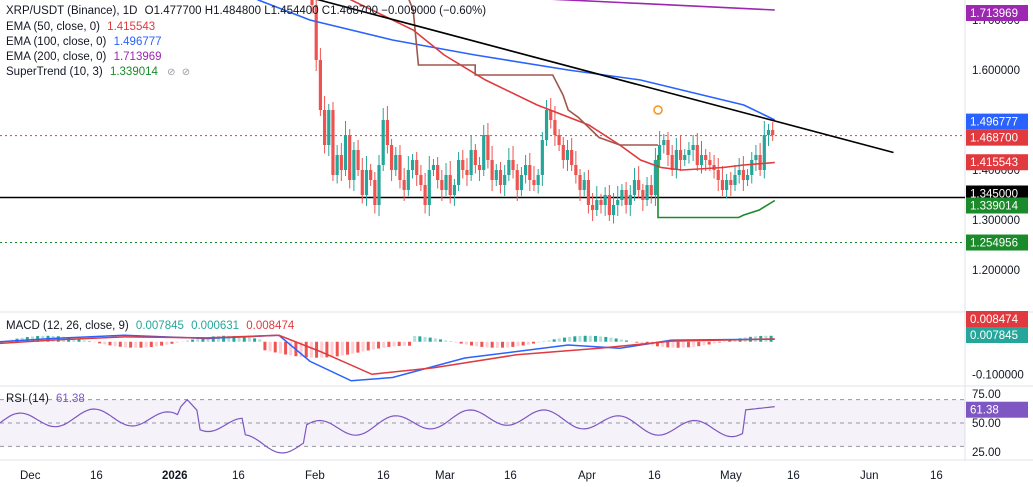 The height and width of the screenshot is (487, 1033). I want to click on supertrend-legend: SuperTrend (10, 3) 1.339014 ⊘ ⊘, so click(98, 72).